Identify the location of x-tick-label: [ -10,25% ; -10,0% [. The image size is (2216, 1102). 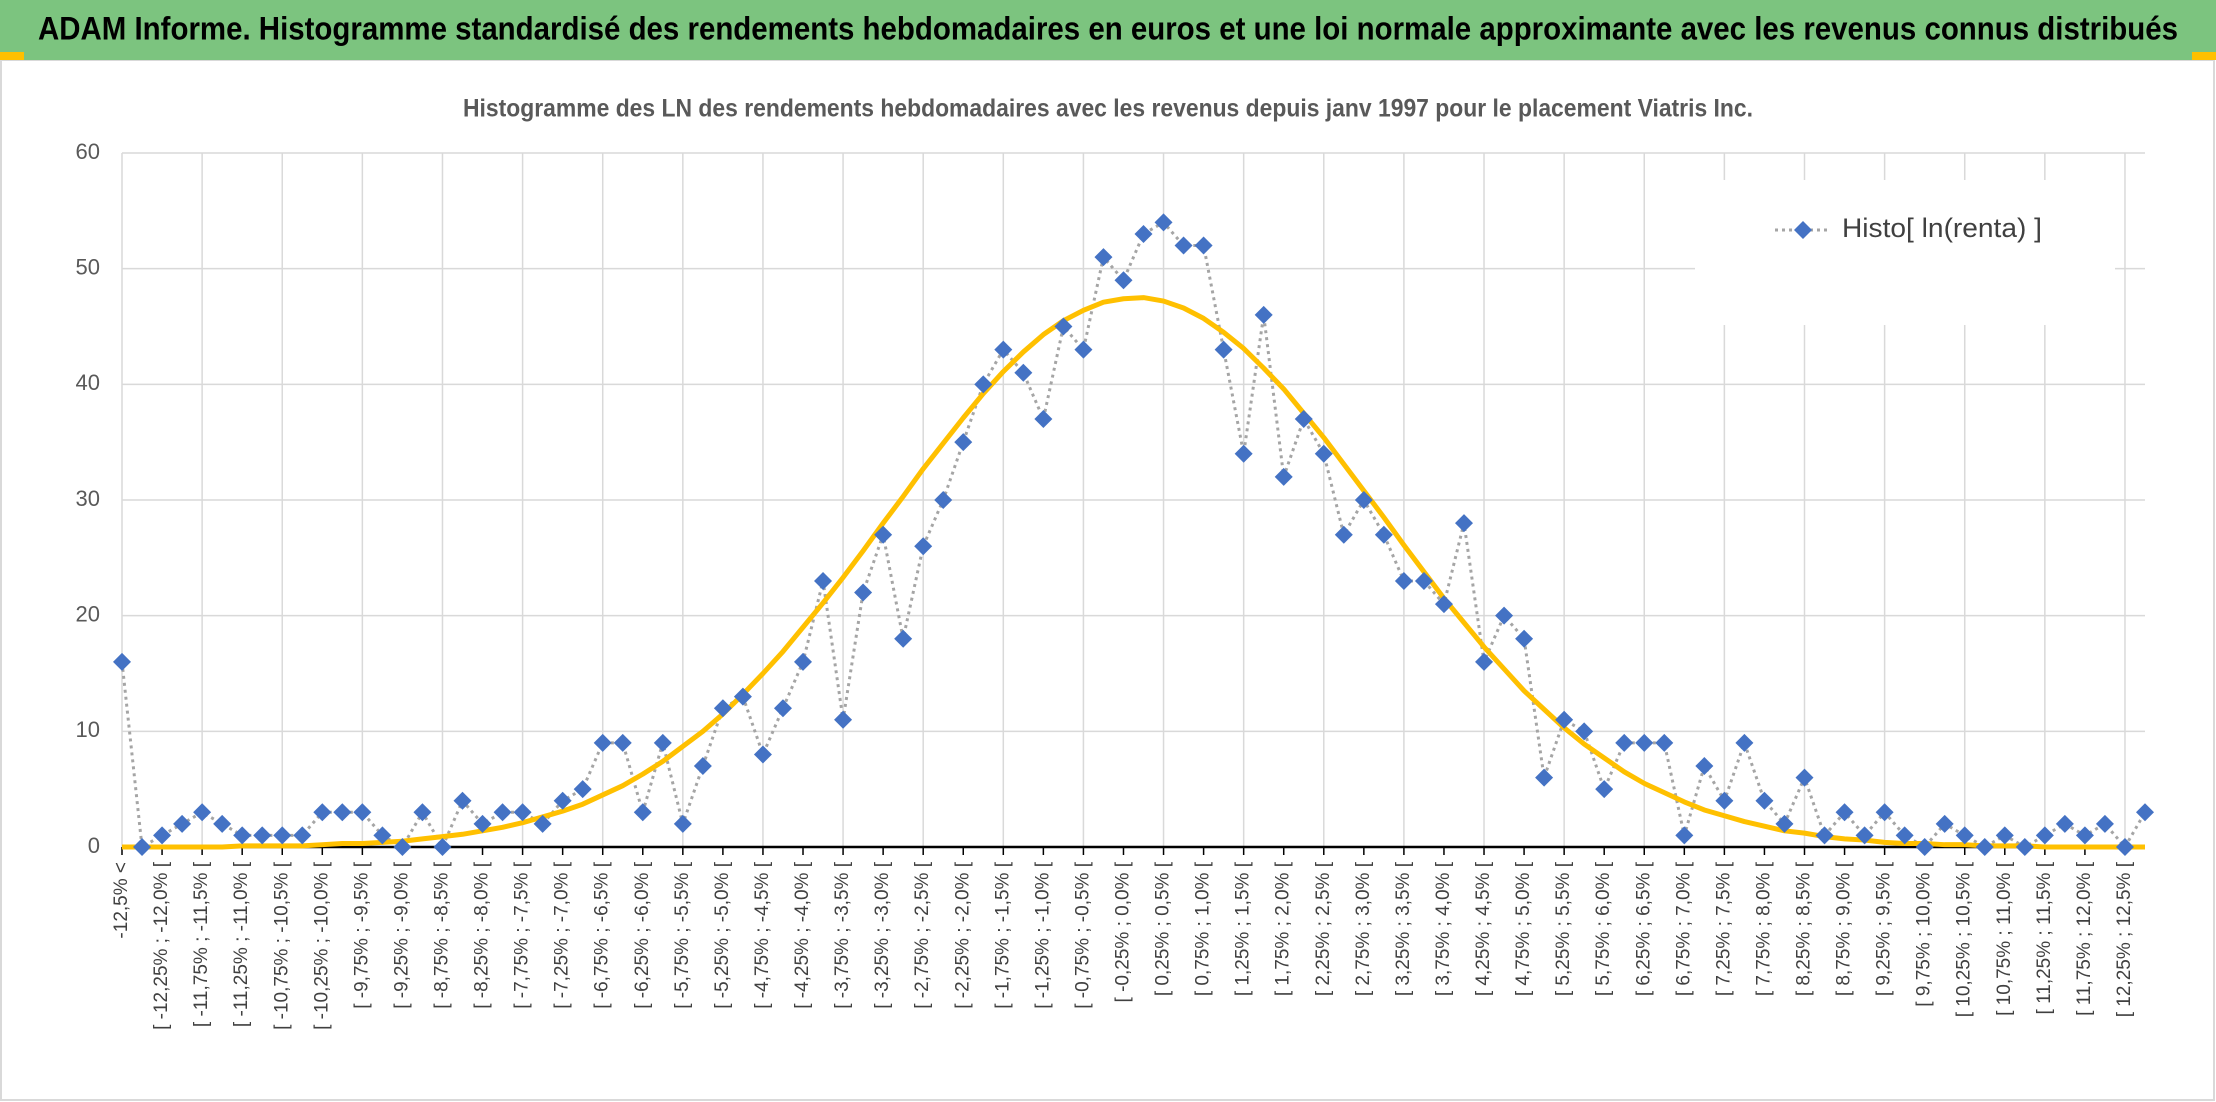
(321, 945).